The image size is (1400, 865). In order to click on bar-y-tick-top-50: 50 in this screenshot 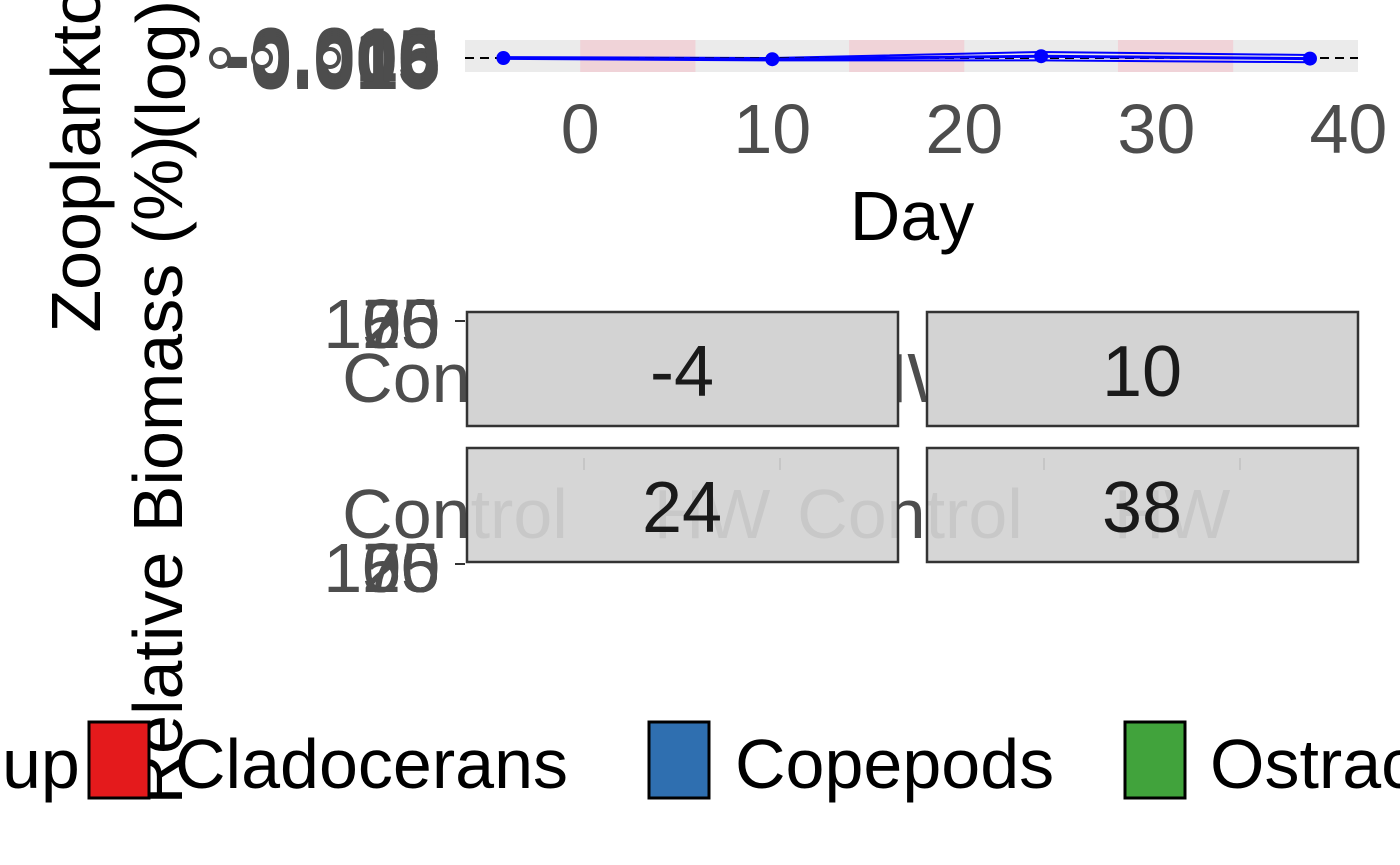, I will do `click(401, 324)`.